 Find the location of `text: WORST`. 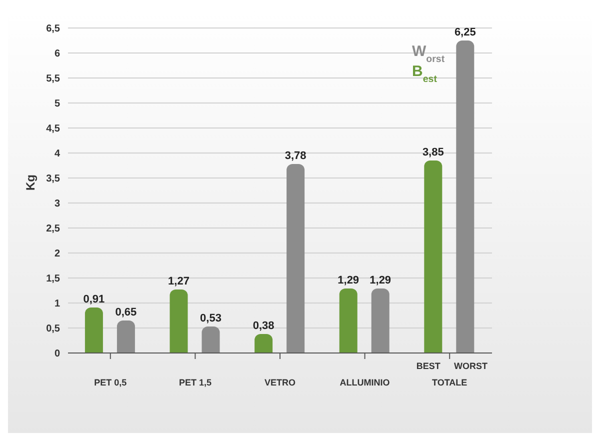

text: WORST is located at coordinates (471, 366).